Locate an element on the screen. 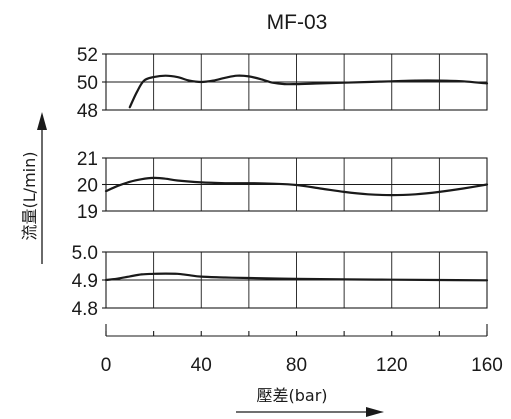 The image size is (511, 419). x-axis is located at coordinates (296, 330).